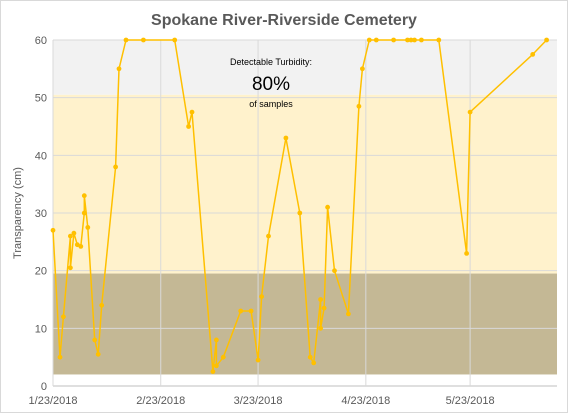 The image size is (568, 413). I want to click on annotation-label: Detectable Turbidity:, so click(271, 62).